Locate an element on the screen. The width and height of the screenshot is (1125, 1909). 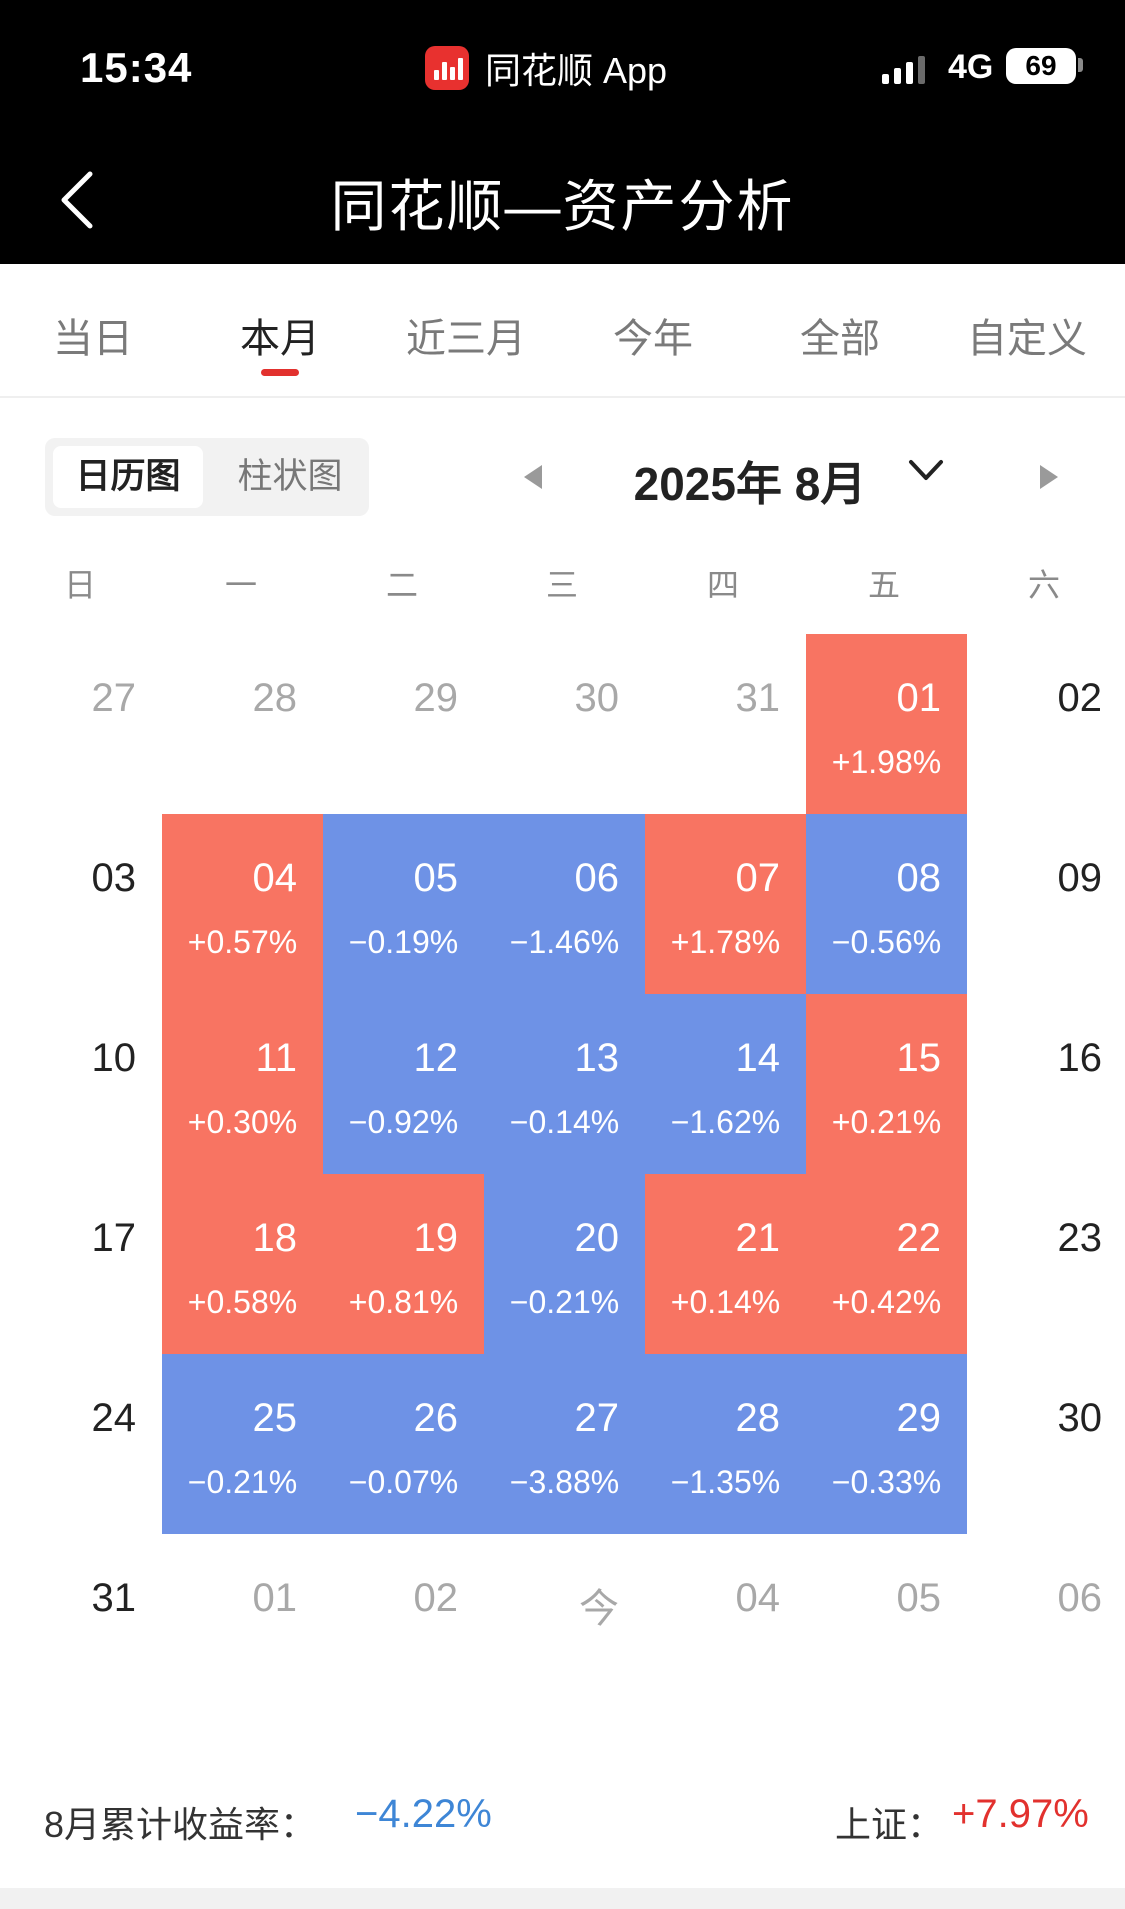
tab-today: 当日 is located at coordinates (93, 339).